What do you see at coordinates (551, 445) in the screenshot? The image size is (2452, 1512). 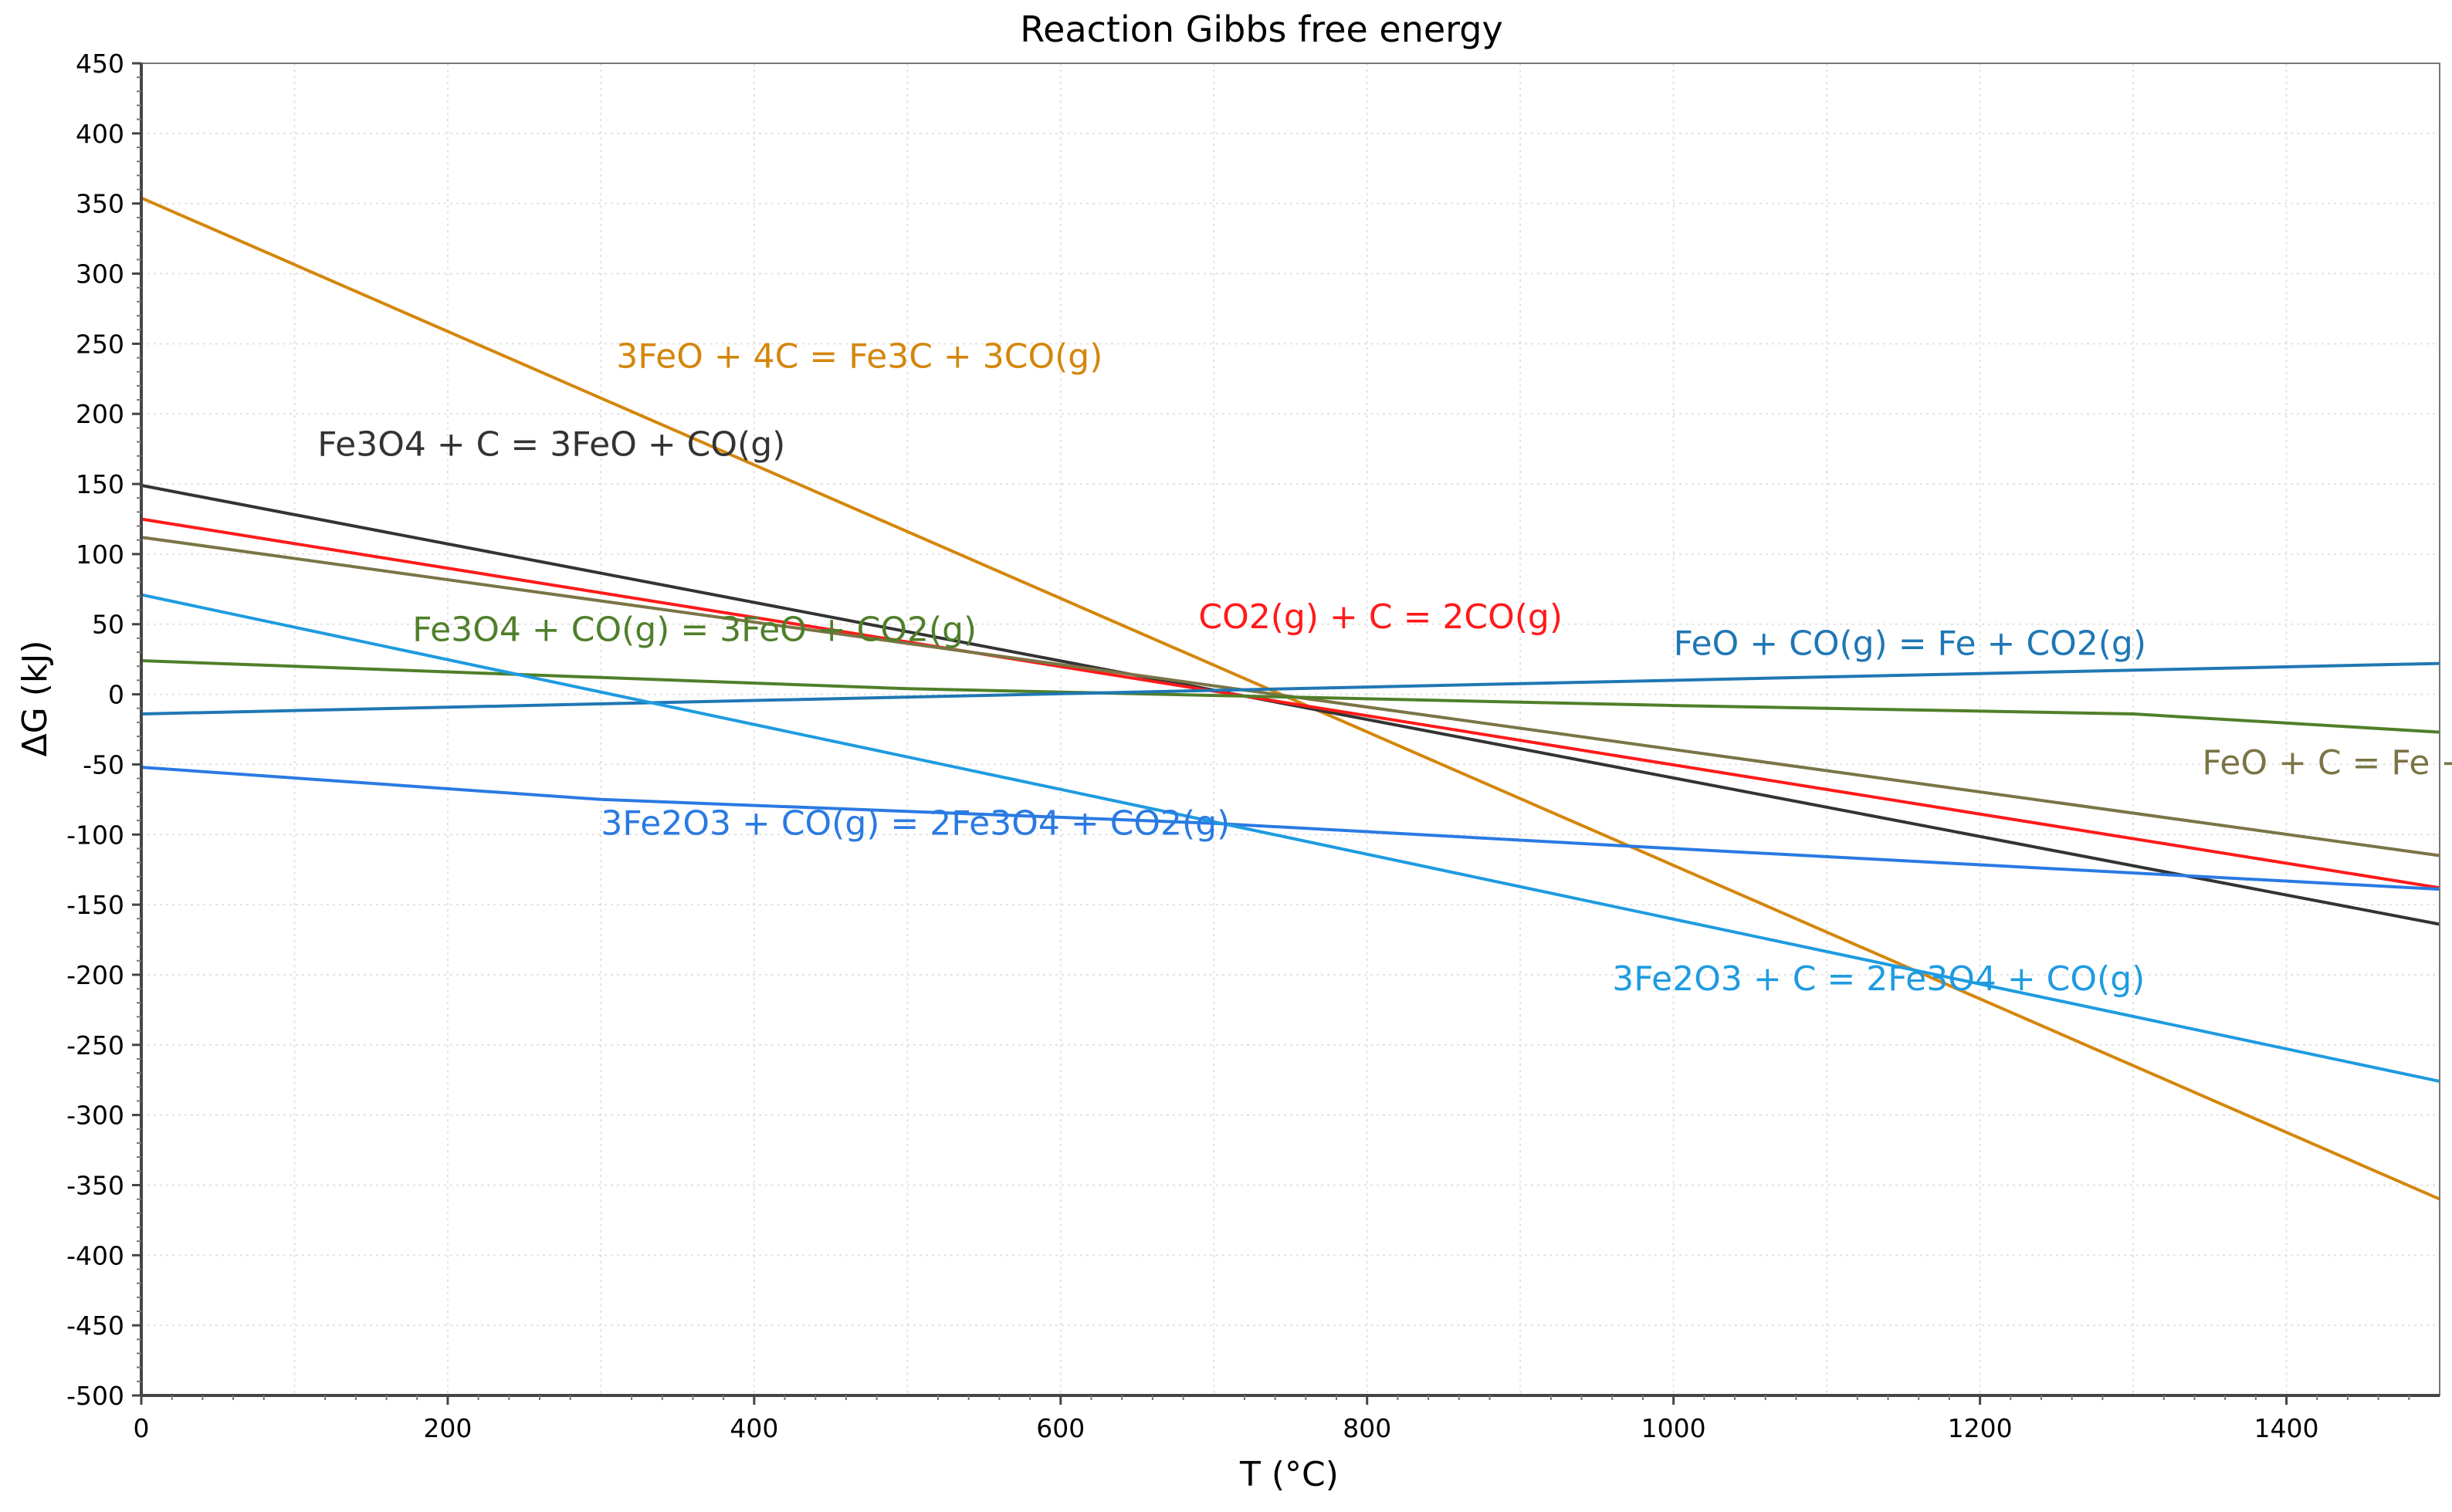 I see `series-label-2: Fe3O4 + C = 3FeO + CO(g)` at bounding box center [551, 445].